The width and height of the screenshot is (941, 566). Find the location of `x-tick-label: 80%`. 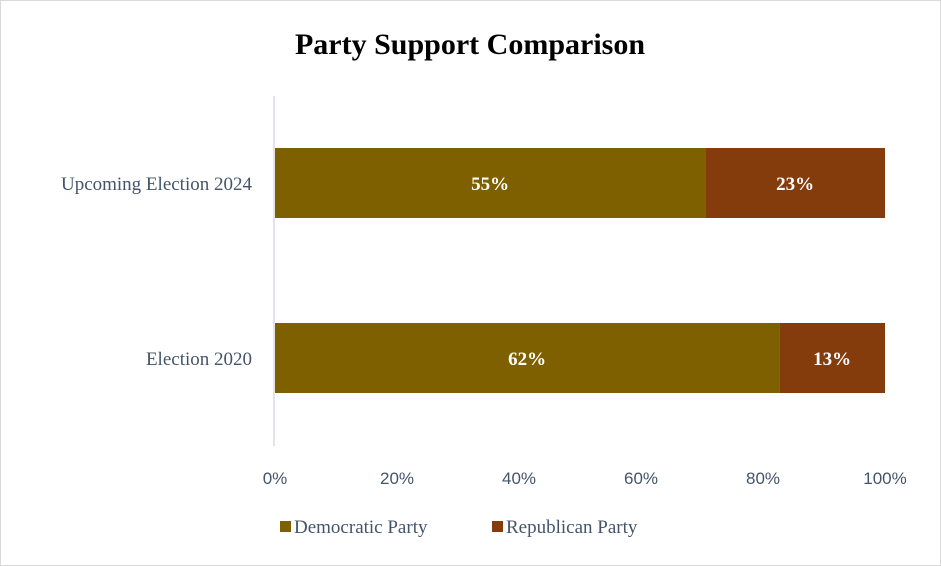

x-tick-label: 80% is located at coordinates (763, 478).